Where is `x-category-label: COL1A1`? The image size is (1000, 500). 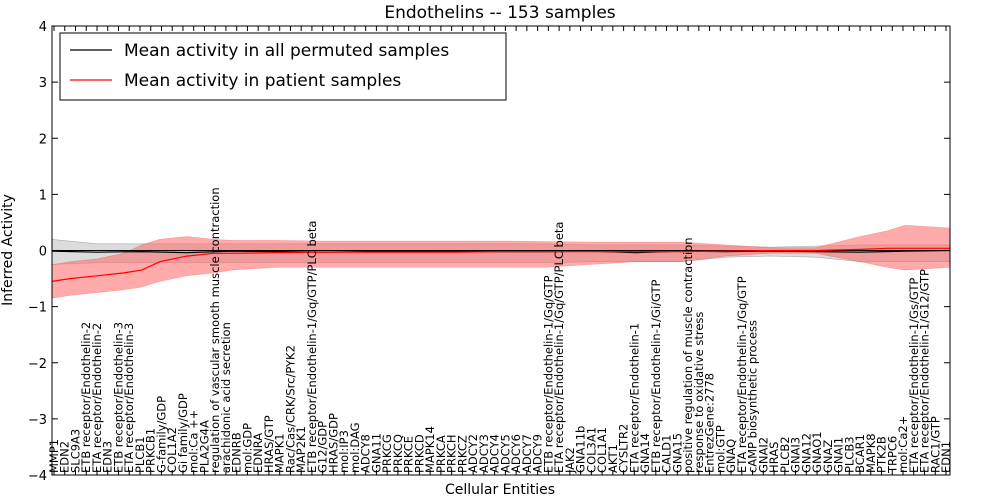
x-category-label: COL1A1 is located at coordinates (602, 450).